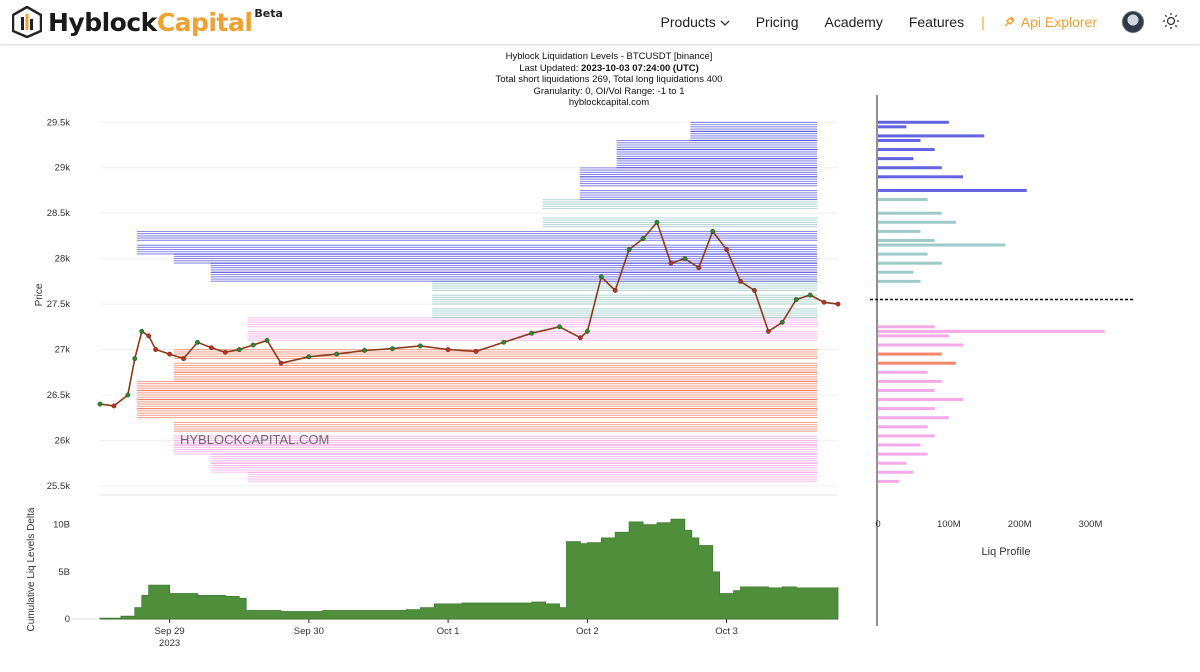 The height and width of the screenshot is (672, 1200). Describe the element at coordinates (58, 213) in the screenshot. I see `price-tick-label: 28.5k` at that location.